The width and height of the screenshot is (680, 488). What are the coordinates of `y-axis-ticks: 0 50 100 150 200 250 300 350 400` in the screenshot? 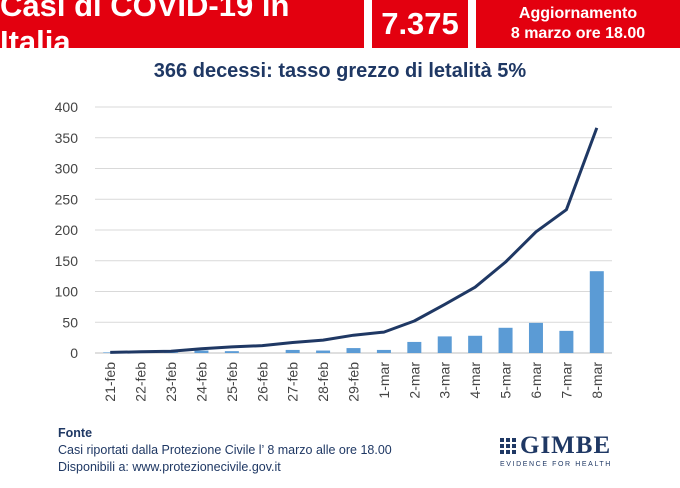 It's located at (67, 230).